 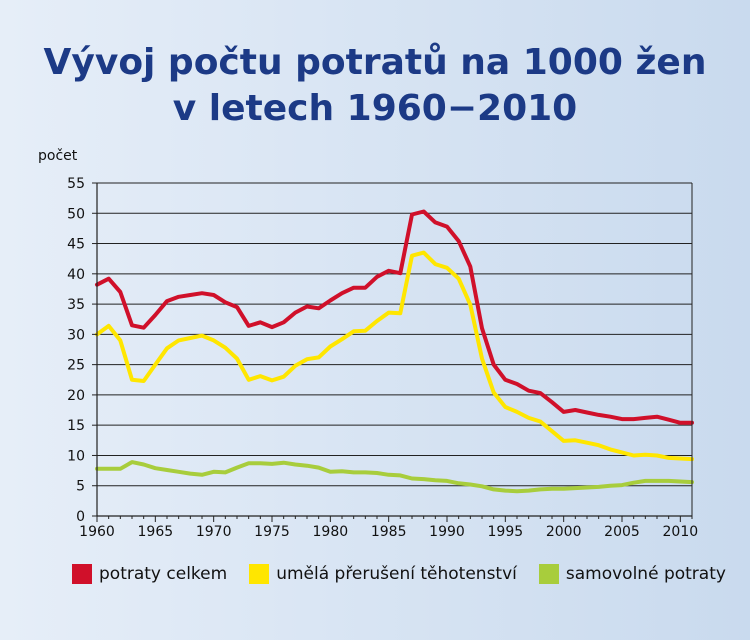 What do you see at coordinates (76, 214) in the screenshot?
I see `y-tick-label: 50` at bounding box center [76, 214].